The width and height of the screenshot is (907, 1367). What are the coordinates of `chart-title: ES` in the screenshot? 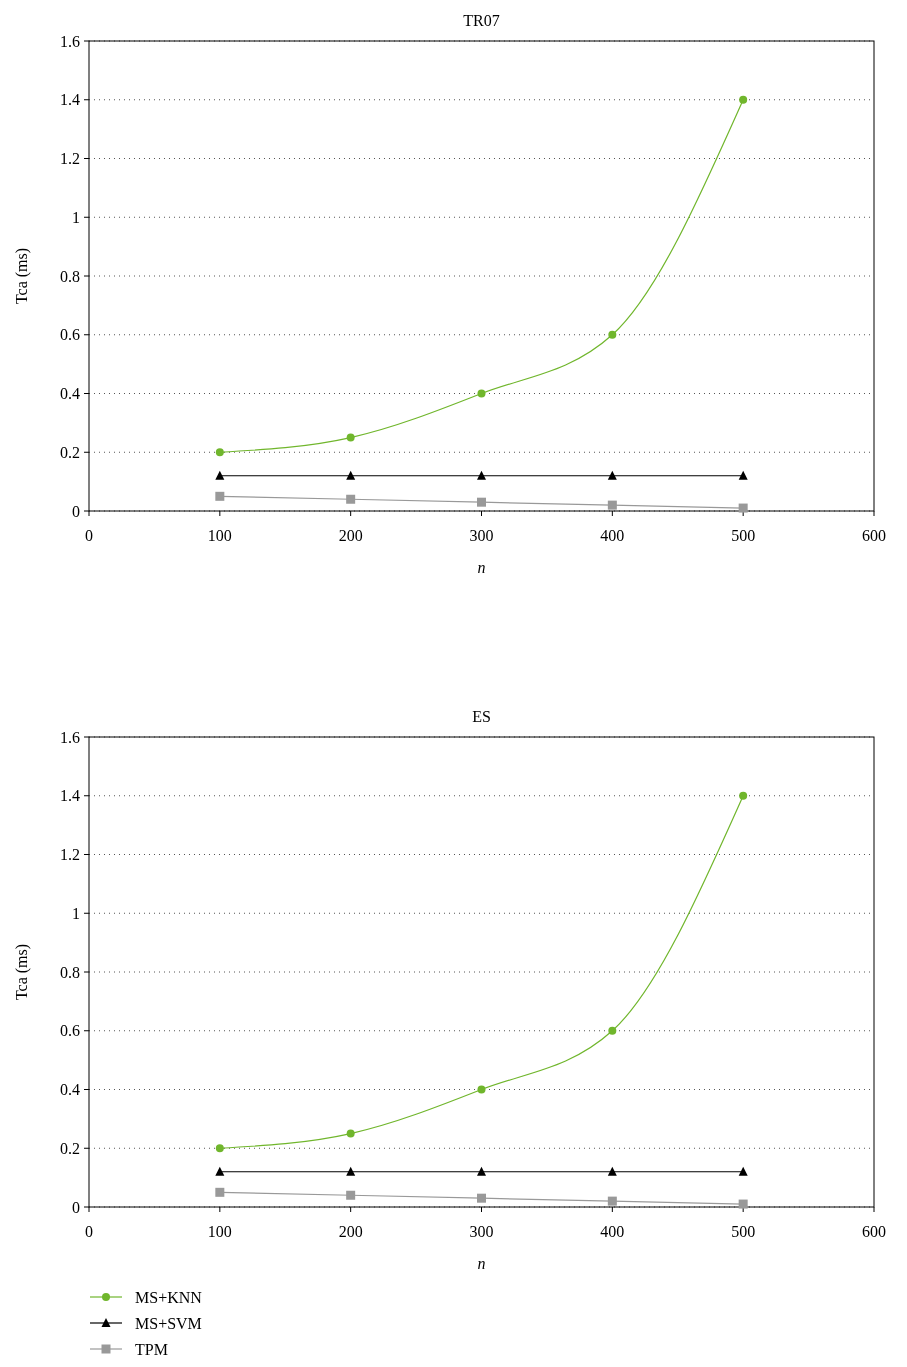 It's located at (481, 716).